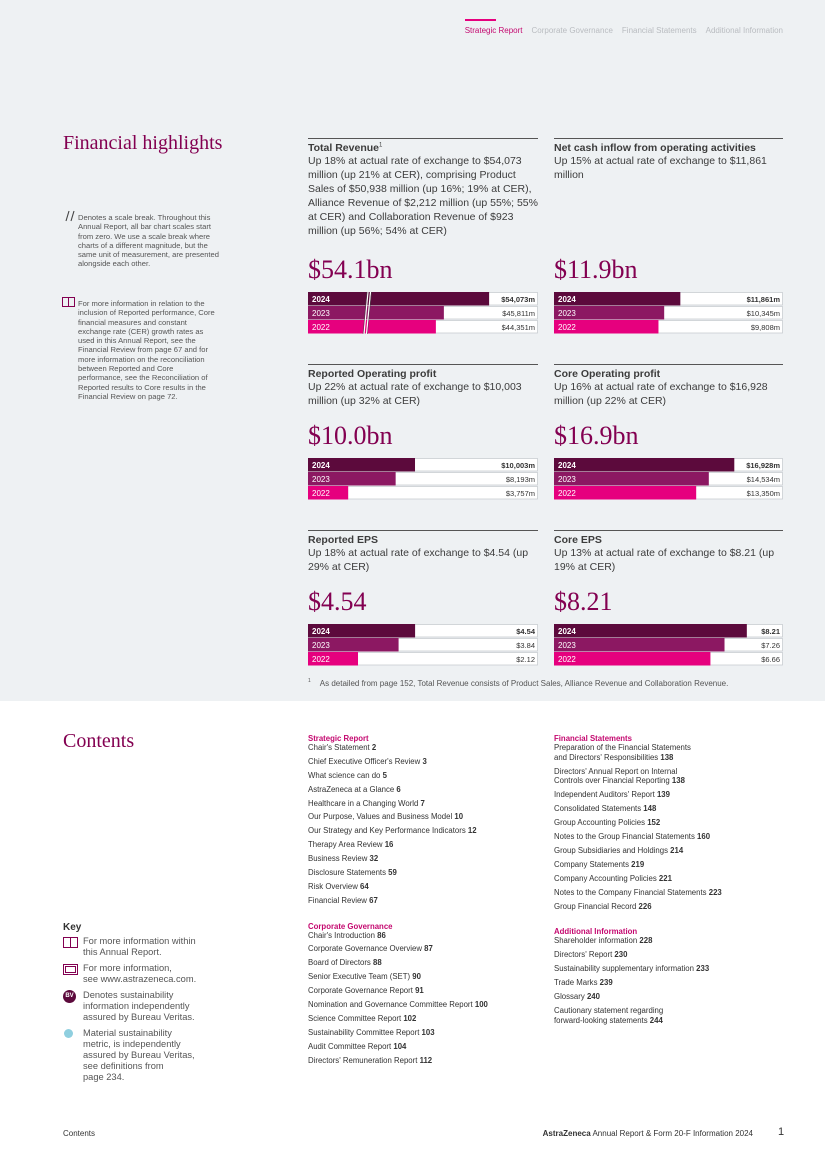 This screenshot has height=1168, width=825. Describe the element at coordinates (389, 845) in the screenshot. I see `contents-item-page: 16` at that location.